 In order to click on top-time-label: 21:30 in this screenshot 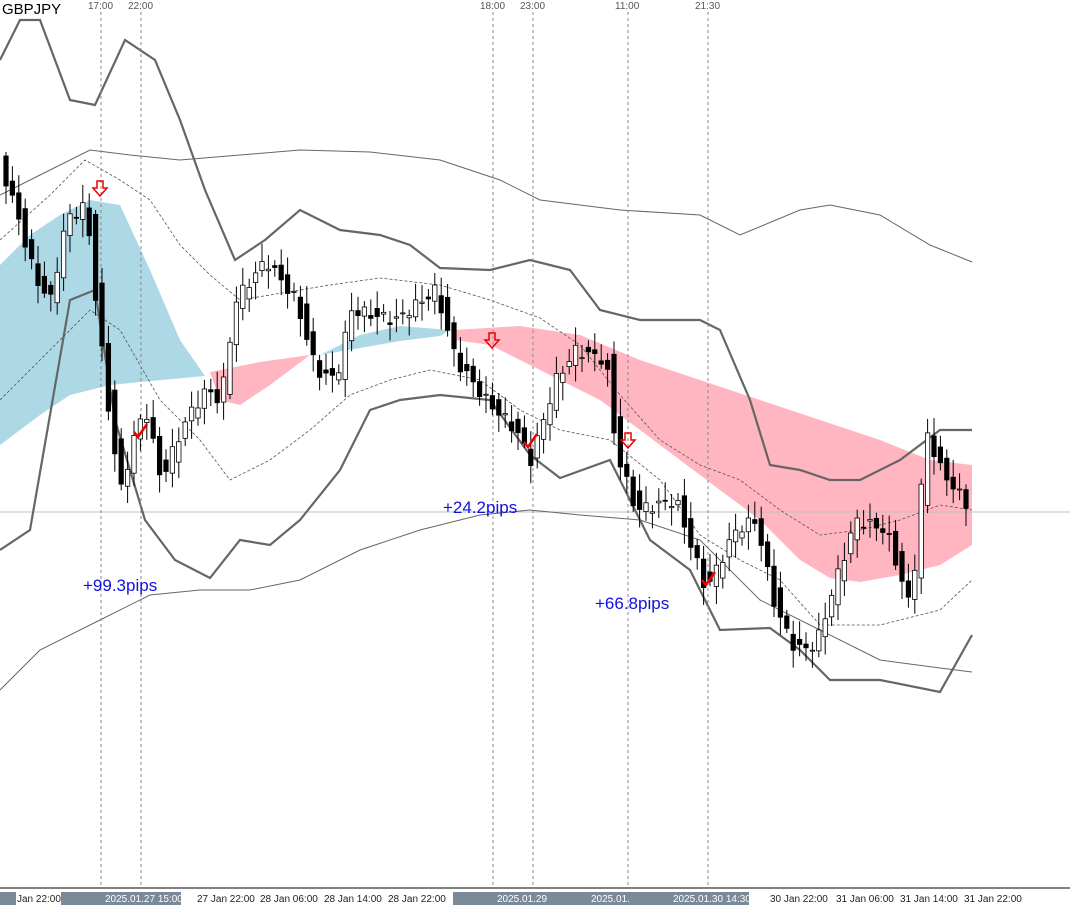, I will do `click(707, 6)`.